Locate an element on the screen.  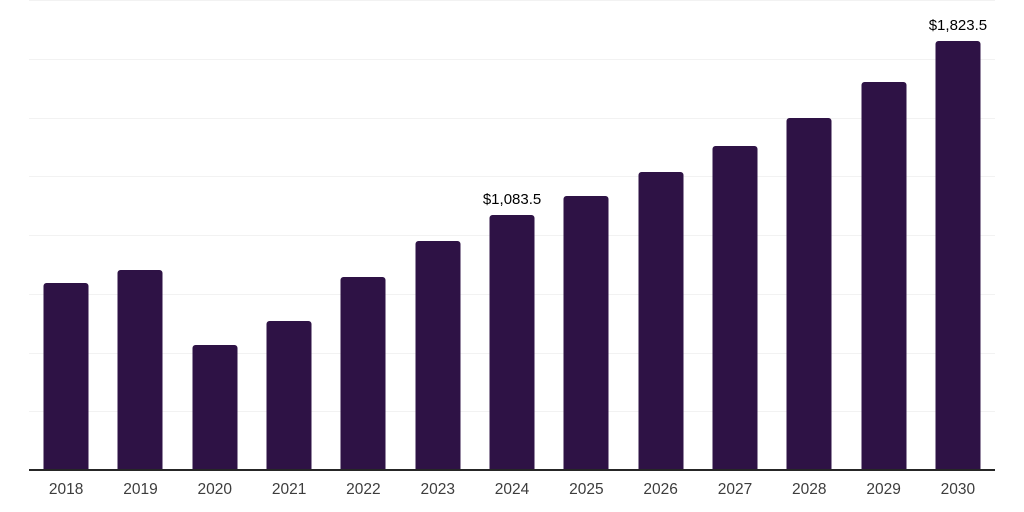
bar-slot-2024: $1,083.5 is located at coordinates (512, 235).